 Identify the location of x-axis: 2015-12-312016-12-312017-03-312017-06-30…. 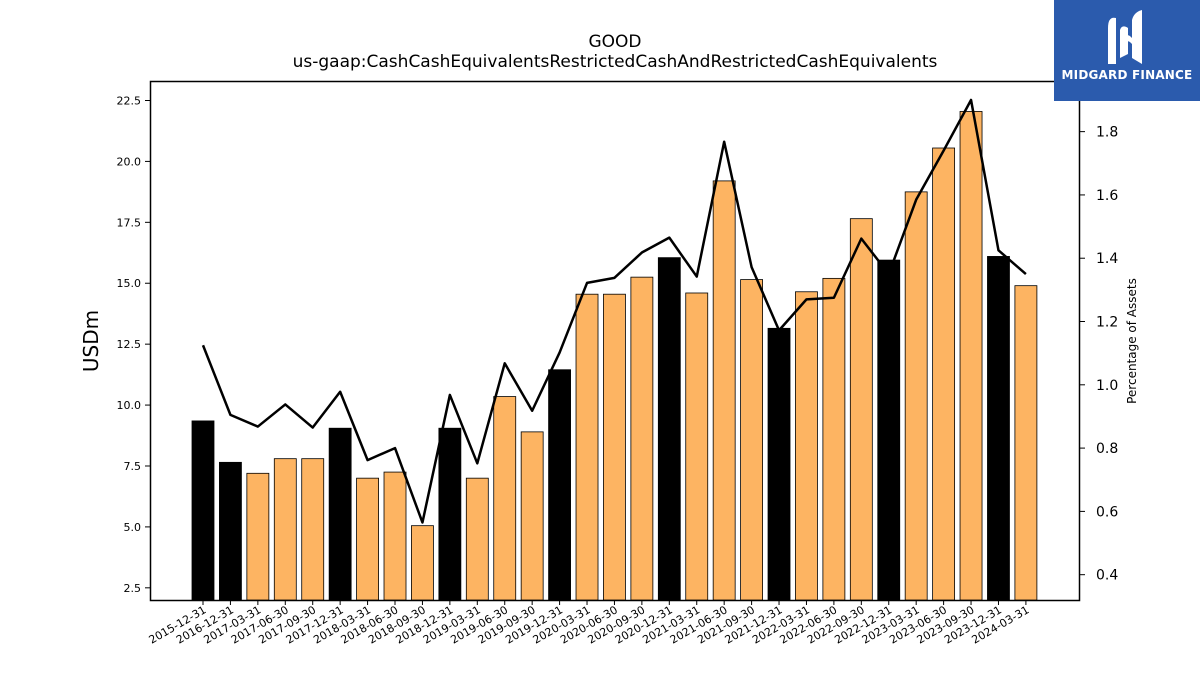
(589, 623).